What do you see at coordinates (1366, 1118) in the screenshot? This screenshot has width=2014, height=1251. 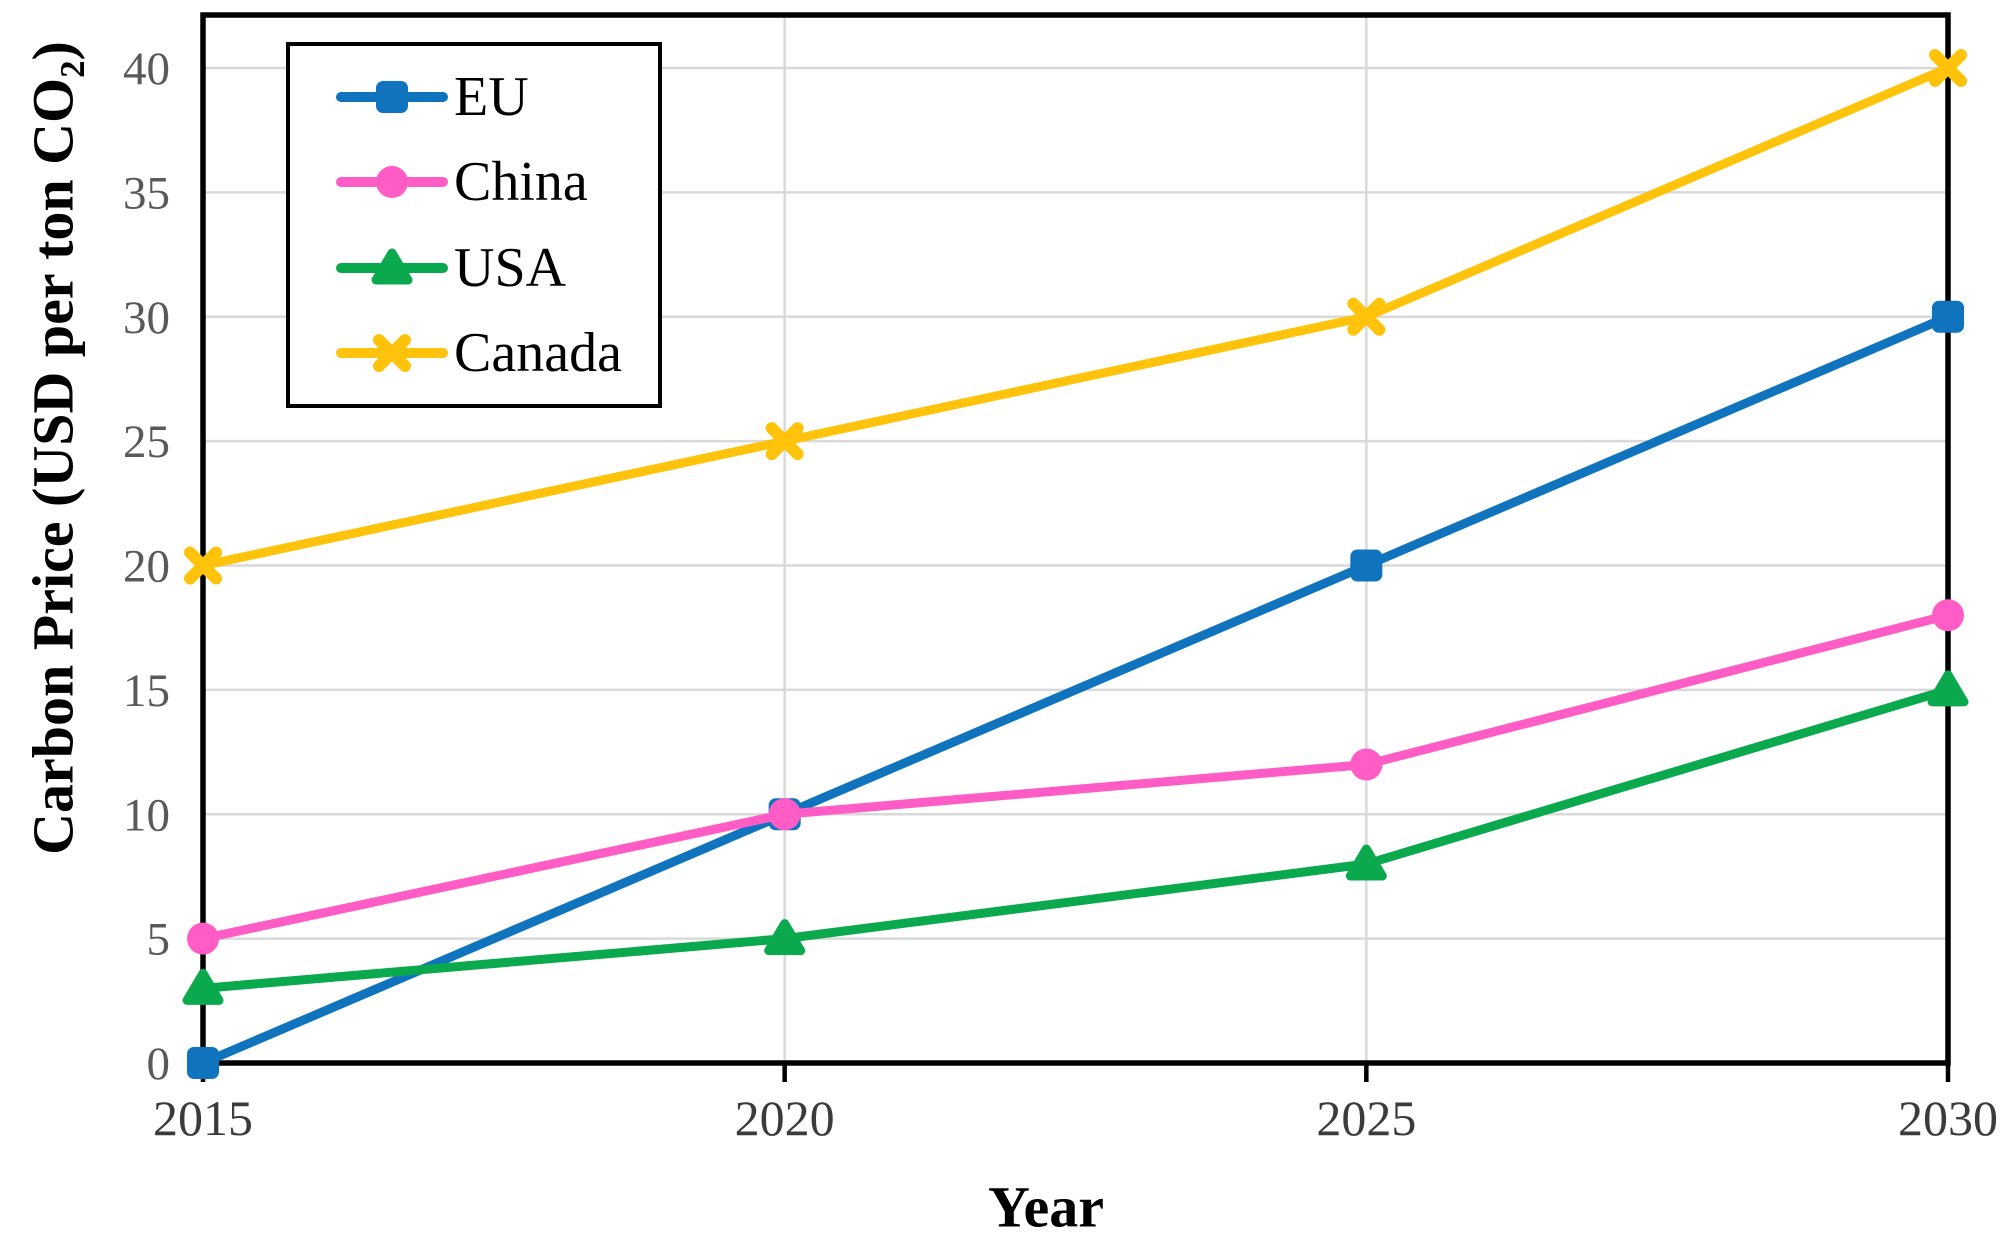 I see `x-tick-label-2025: 2025` at bounding box center [1366, 1118].